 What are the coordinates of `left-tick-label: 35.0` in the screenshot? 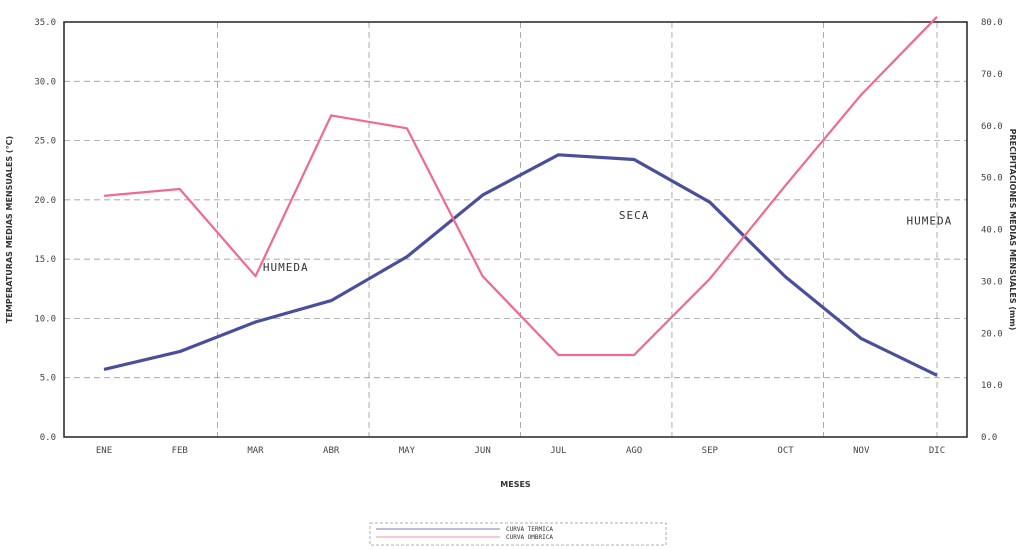 It's located at (45, 23).